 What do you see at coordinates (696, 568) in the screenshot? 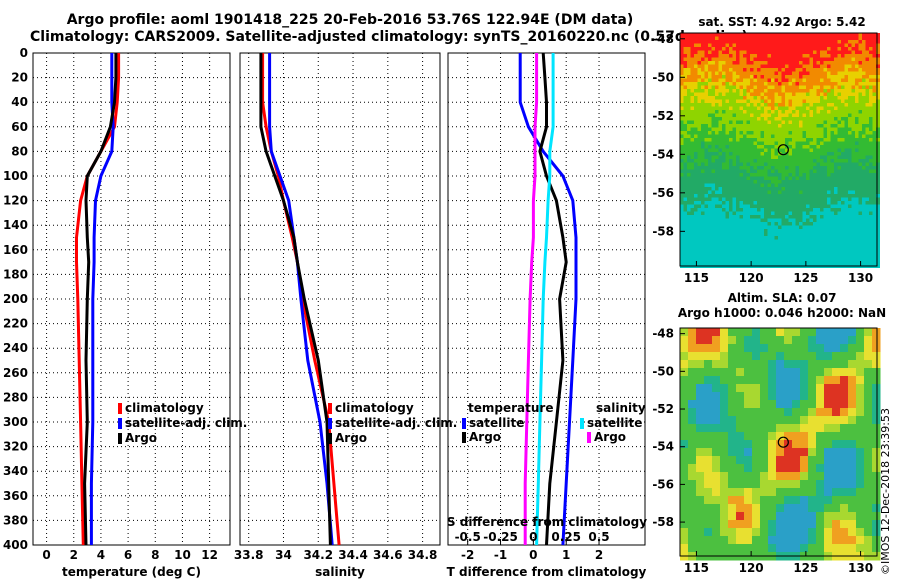
I see `map-xtick-label-sla_map-0: 115` at bounding box center [696, 568].